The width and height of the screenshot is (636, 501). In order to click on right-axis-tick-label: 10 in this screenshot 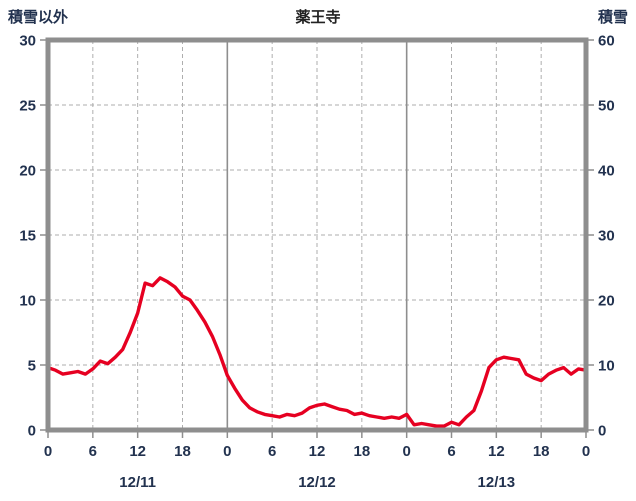, I will do `click(606, 366)`.